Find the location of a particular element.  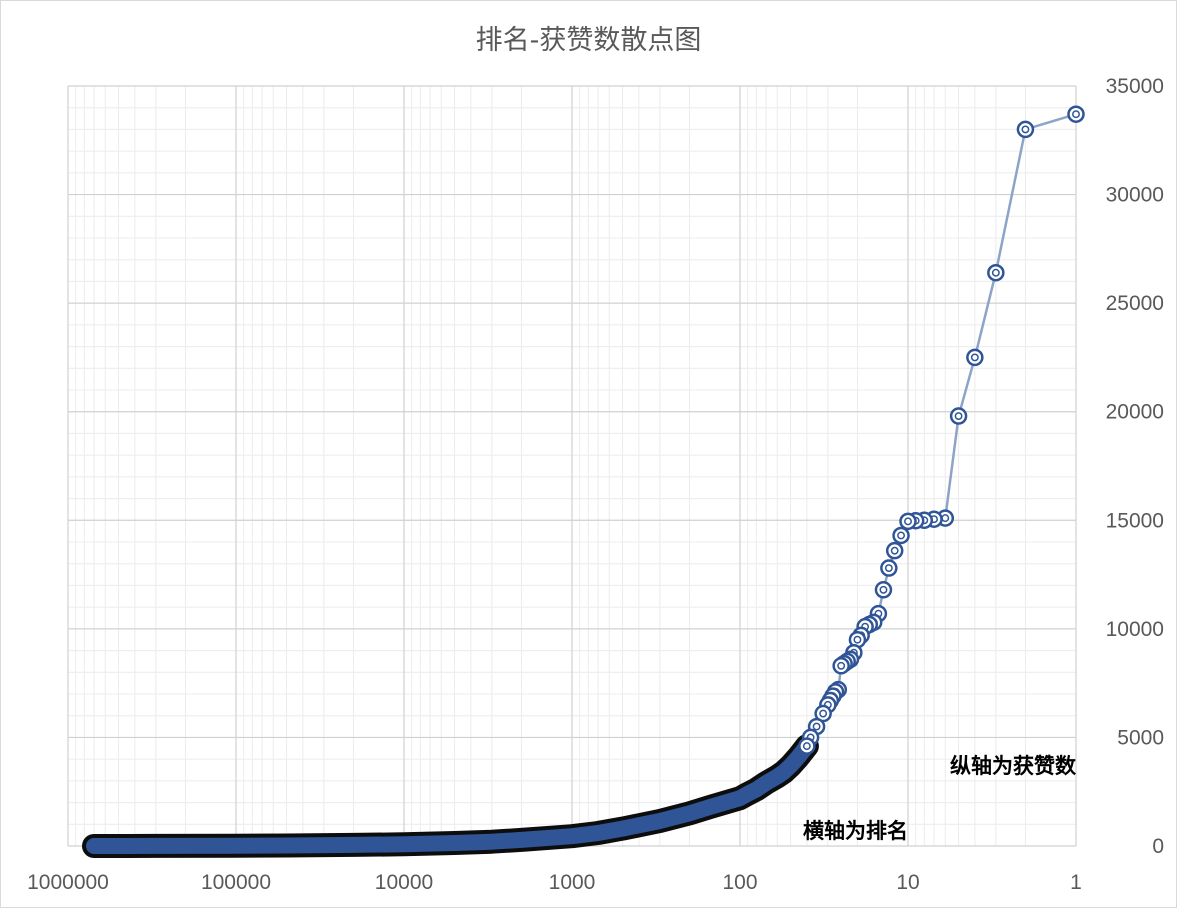

y-tick-label: 10000 is located at coordinates (1135, 629).